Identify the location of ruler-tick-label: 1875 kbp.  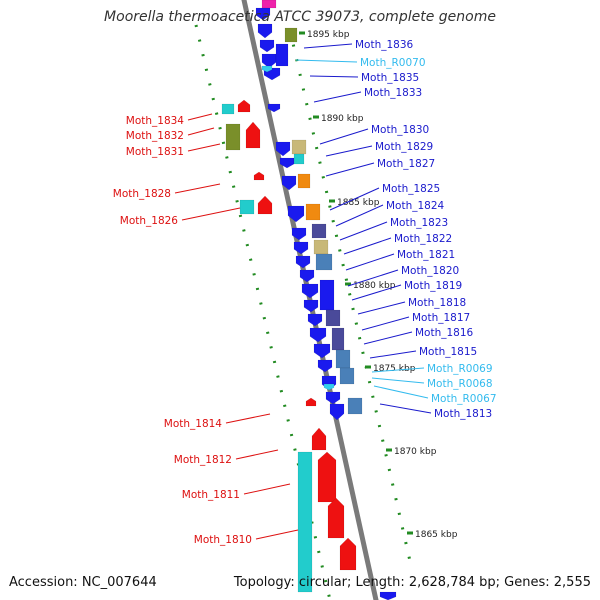
(394, 369).